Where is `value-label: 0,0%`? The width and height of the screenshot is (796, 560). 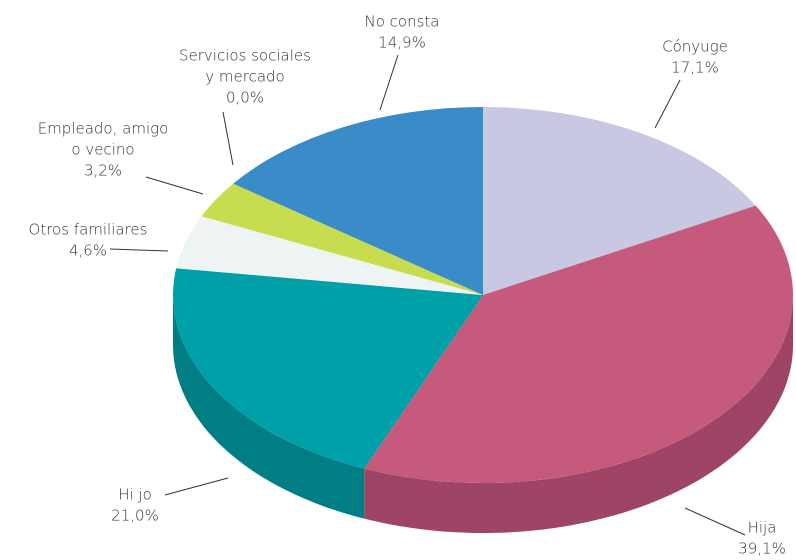 value-label: 0,0% is located at coordinates (245, 98).